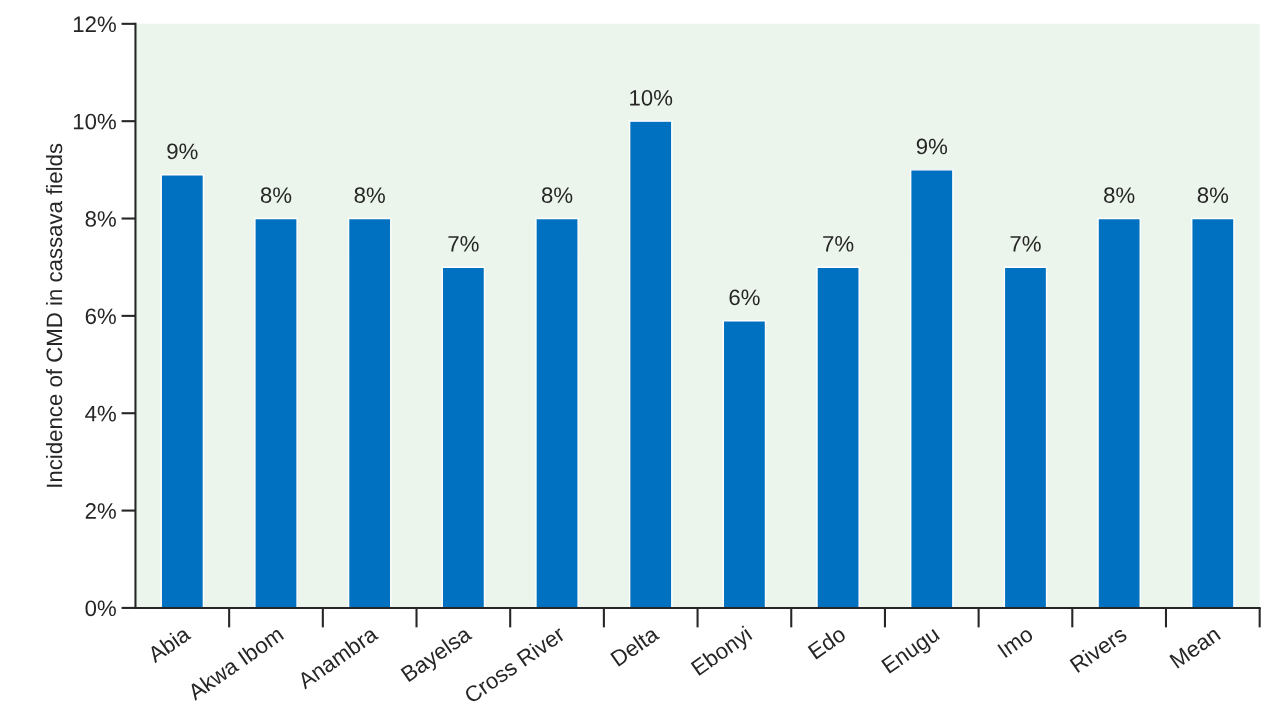 Image resolution: width=1266 pixels, height=722 pixels. Describe the element at coordinates (94, 24) in the screenshot. I see `y-tick-label: 12%` at that location.